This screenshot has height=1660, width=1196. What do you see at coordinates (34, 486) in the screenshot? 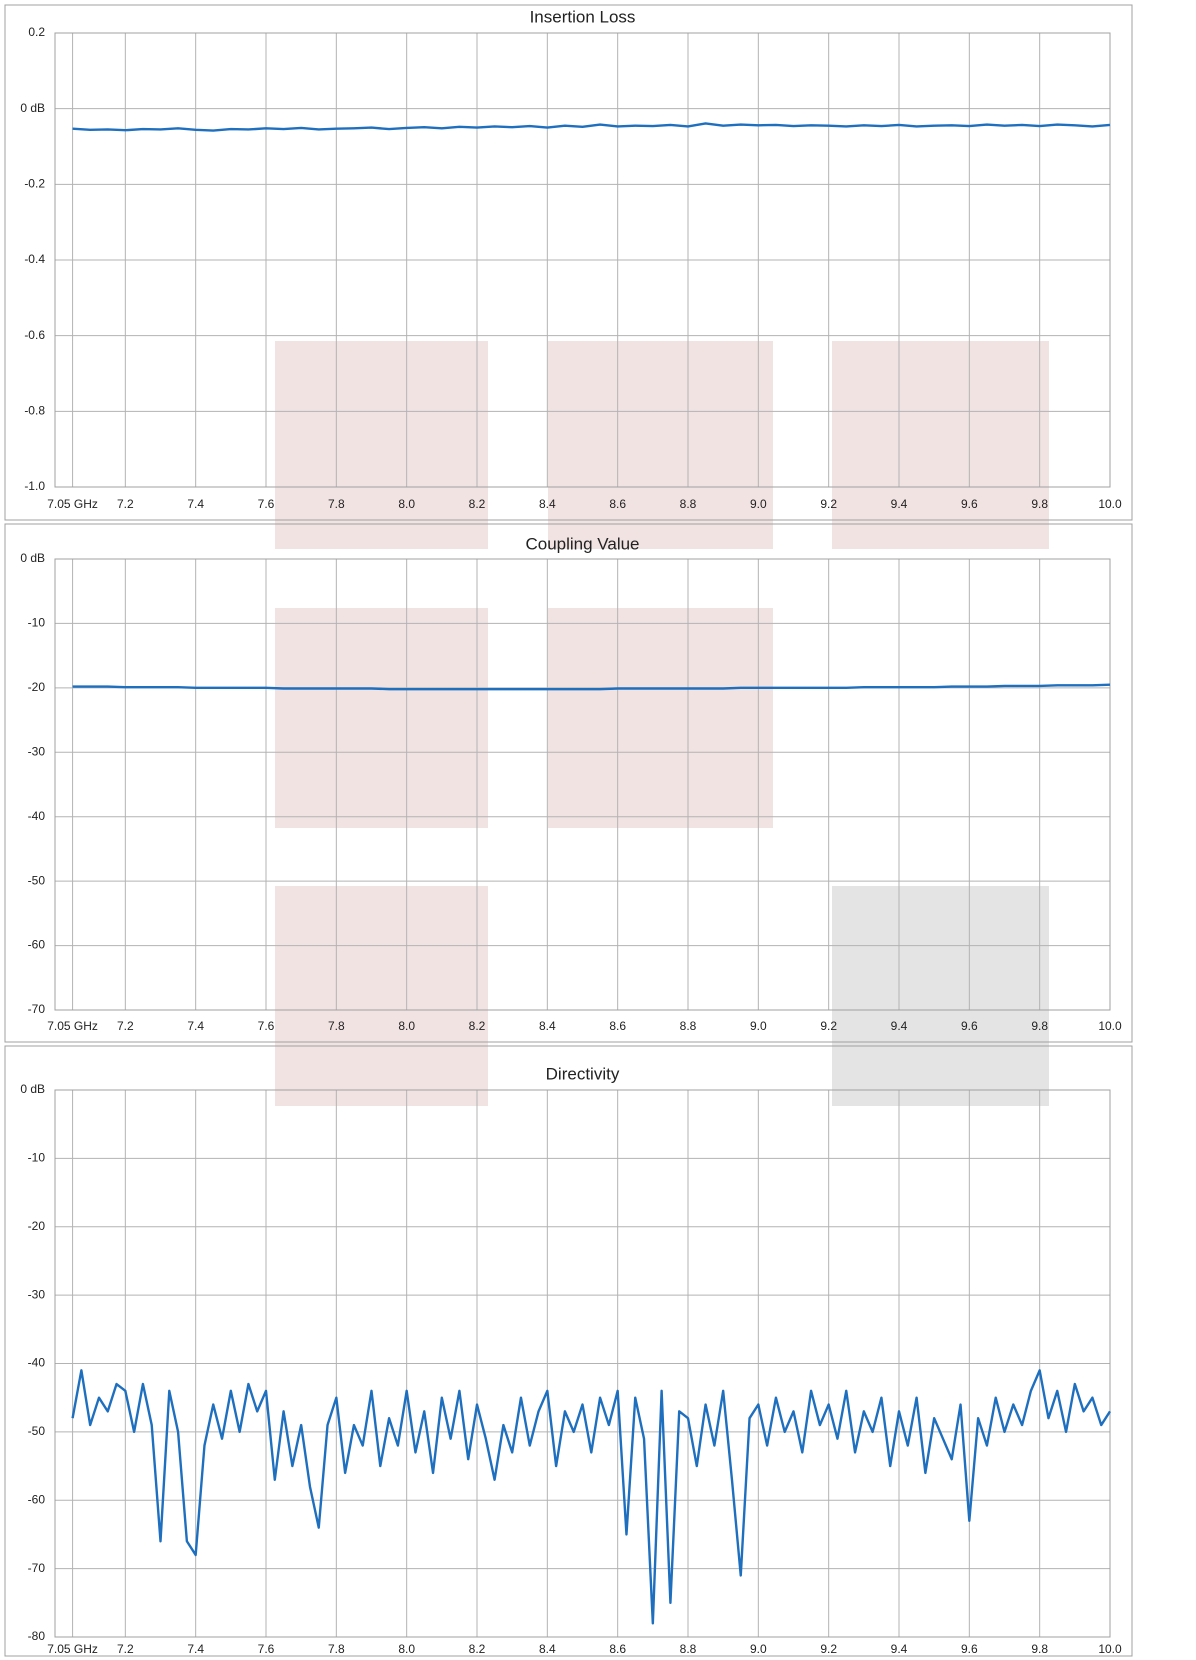
I see `y-tick-label: -1.0` at bounding box center [34, 486].